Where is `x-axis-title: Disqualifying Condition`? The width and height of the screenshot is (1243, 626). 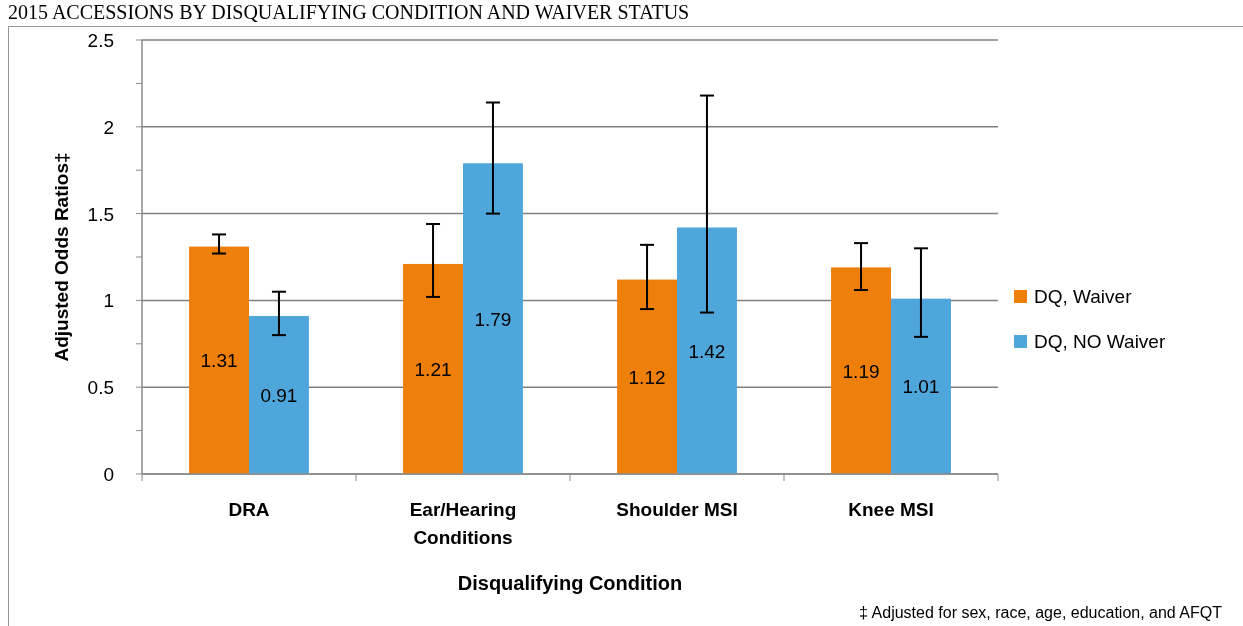 x-axis-title: Disqualifying Condition is located at coordinates (570, 583).